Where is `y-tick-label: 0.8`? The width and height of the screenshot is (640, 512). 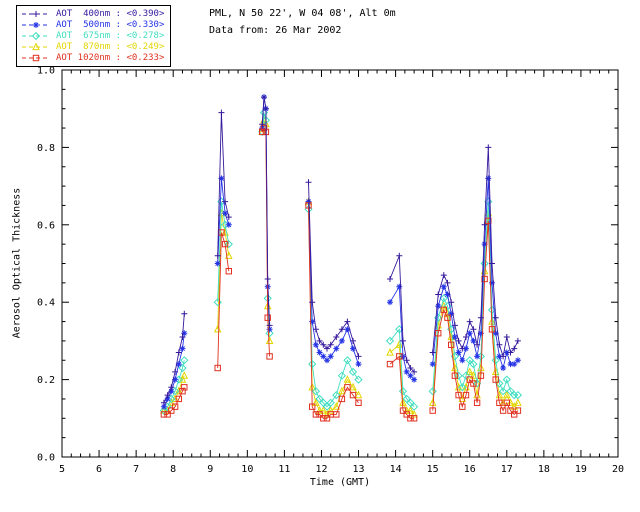
y-tick-label: 0.8 is located at coordinates (46, 148).